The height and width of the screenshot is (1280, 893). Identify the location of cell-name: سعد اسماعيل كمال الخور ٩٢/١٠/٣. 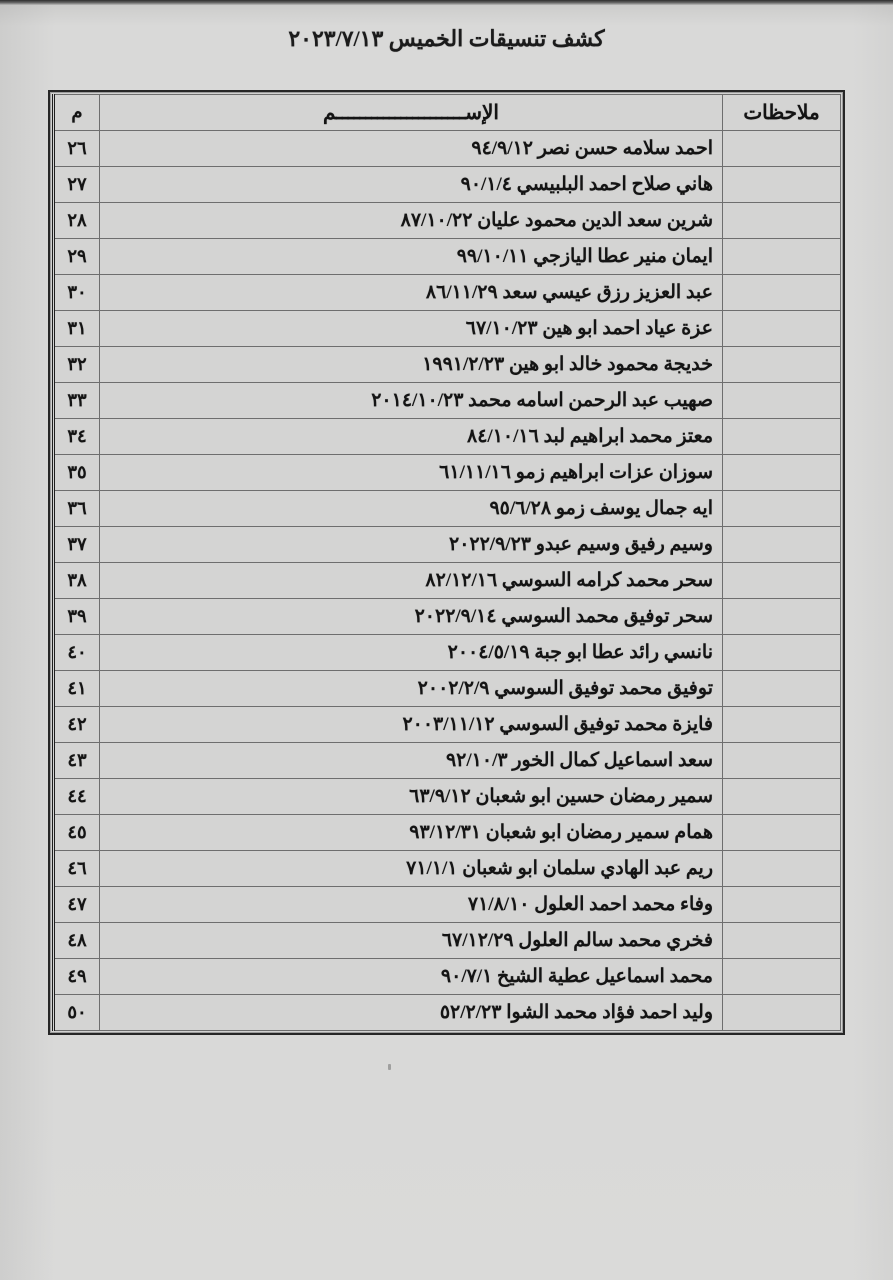
(411, 760).